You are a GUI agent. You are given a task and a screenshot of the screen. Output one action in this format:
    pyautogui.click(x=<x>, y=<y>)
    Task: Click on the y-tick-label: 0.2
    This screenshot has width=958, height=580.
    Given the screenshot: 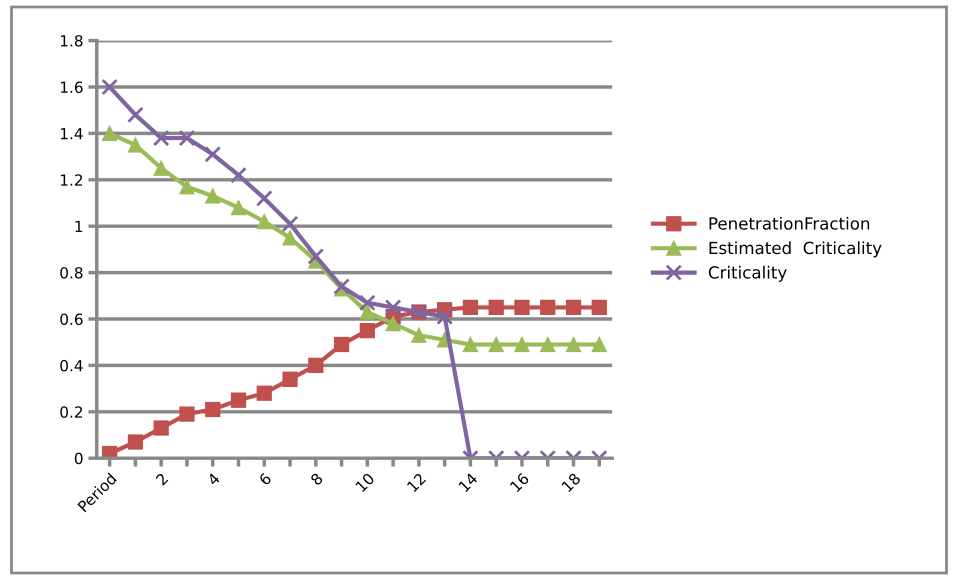 What is the action you would take?
    pyautogui.click(x=71, y=412)
    